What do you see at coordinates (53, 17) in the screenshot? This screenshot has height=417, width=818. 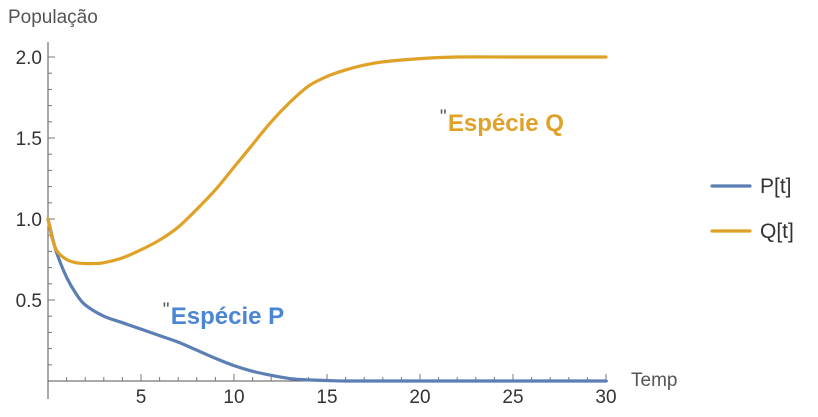 I see `y-axis-label: População` at bounding box center [53, 17].